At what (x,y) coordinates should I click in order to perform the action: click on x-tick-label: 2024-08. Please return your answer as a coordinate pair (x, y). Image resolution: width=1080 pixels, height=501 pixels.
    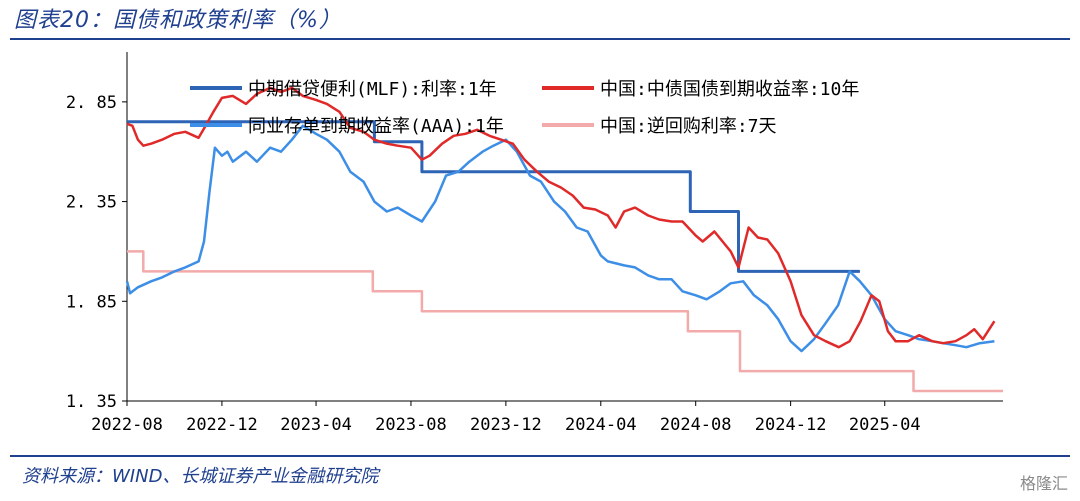
    Looking at the image, I should click on (696, 425).